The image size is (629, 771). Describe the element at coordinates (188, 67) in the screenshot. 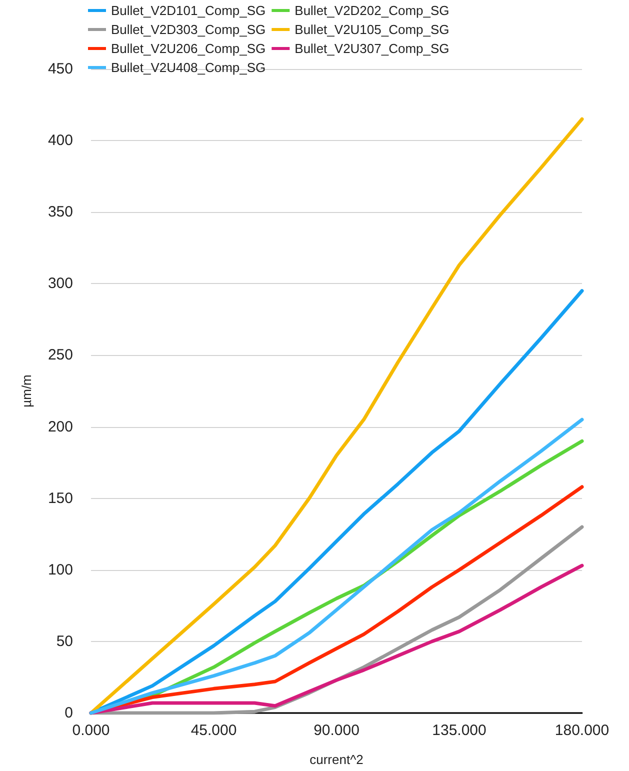

I see `legend-label: Bullet_V2U408_Comp_SG` at that location.